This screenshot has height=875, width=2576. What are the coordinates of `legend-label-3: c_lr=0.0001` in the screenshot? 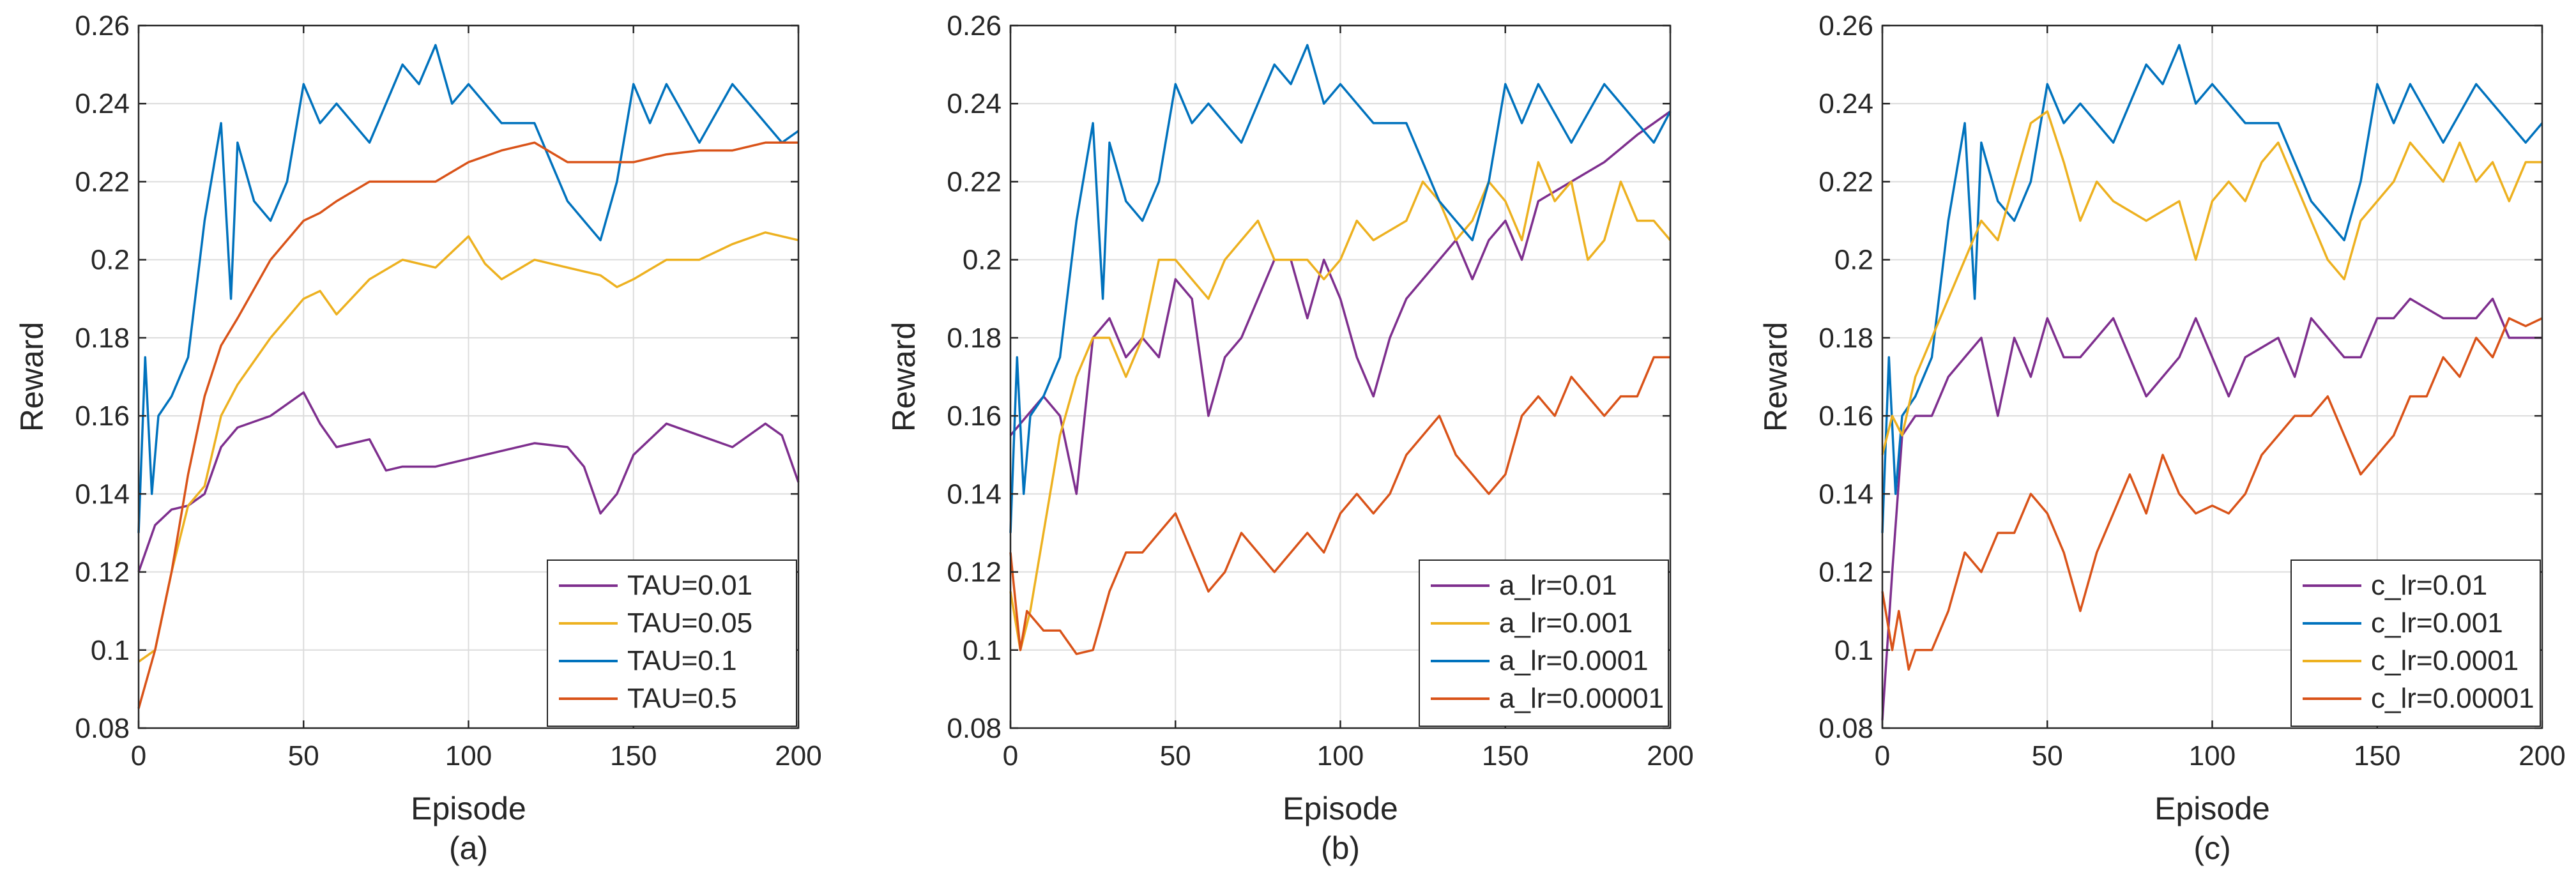 It's located at (2445, 660).